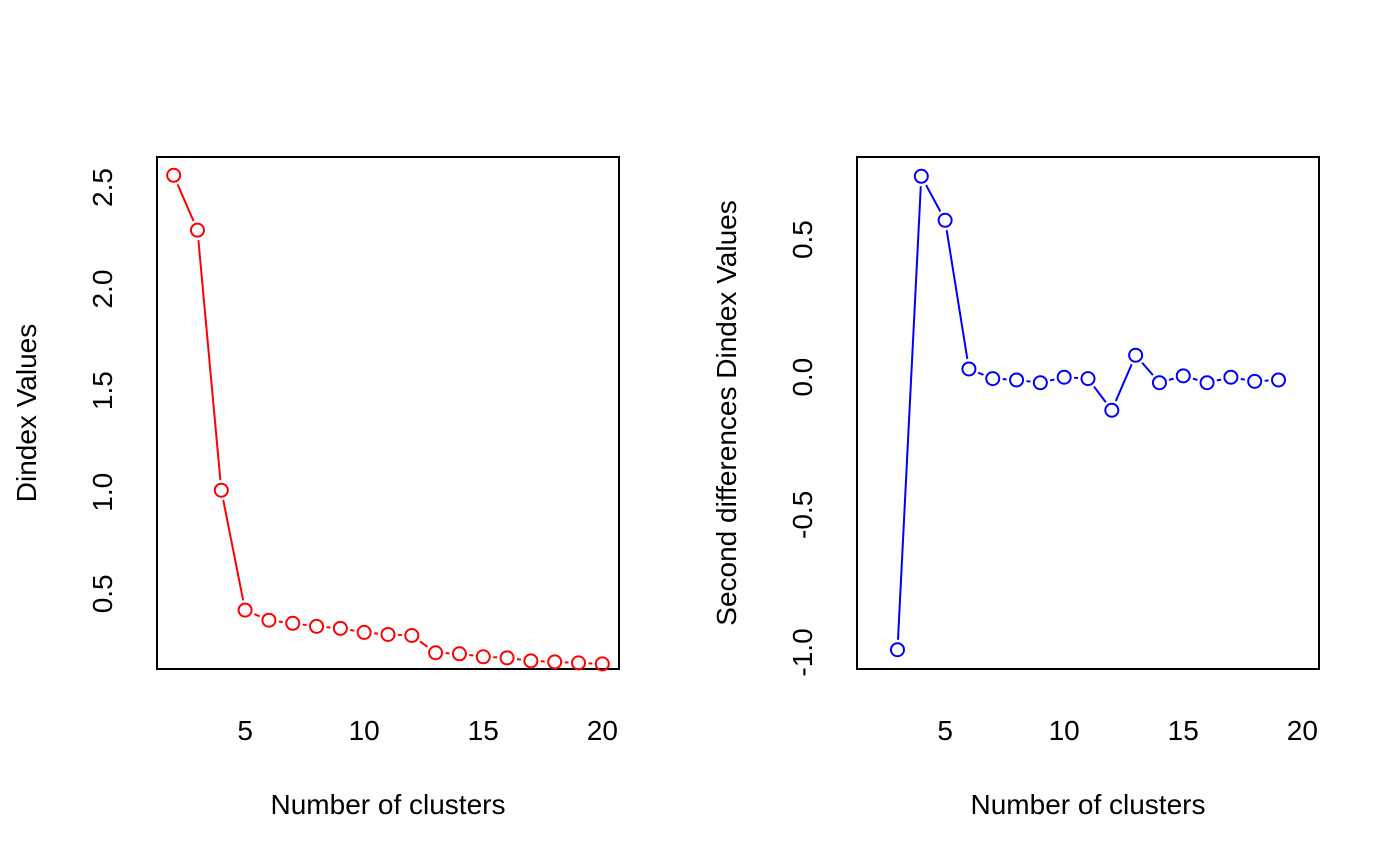  What do you see at coordinates (802, 652) in the screenshot?
I see `y-tick-label: -1.0` at bounding box center [802, 652].